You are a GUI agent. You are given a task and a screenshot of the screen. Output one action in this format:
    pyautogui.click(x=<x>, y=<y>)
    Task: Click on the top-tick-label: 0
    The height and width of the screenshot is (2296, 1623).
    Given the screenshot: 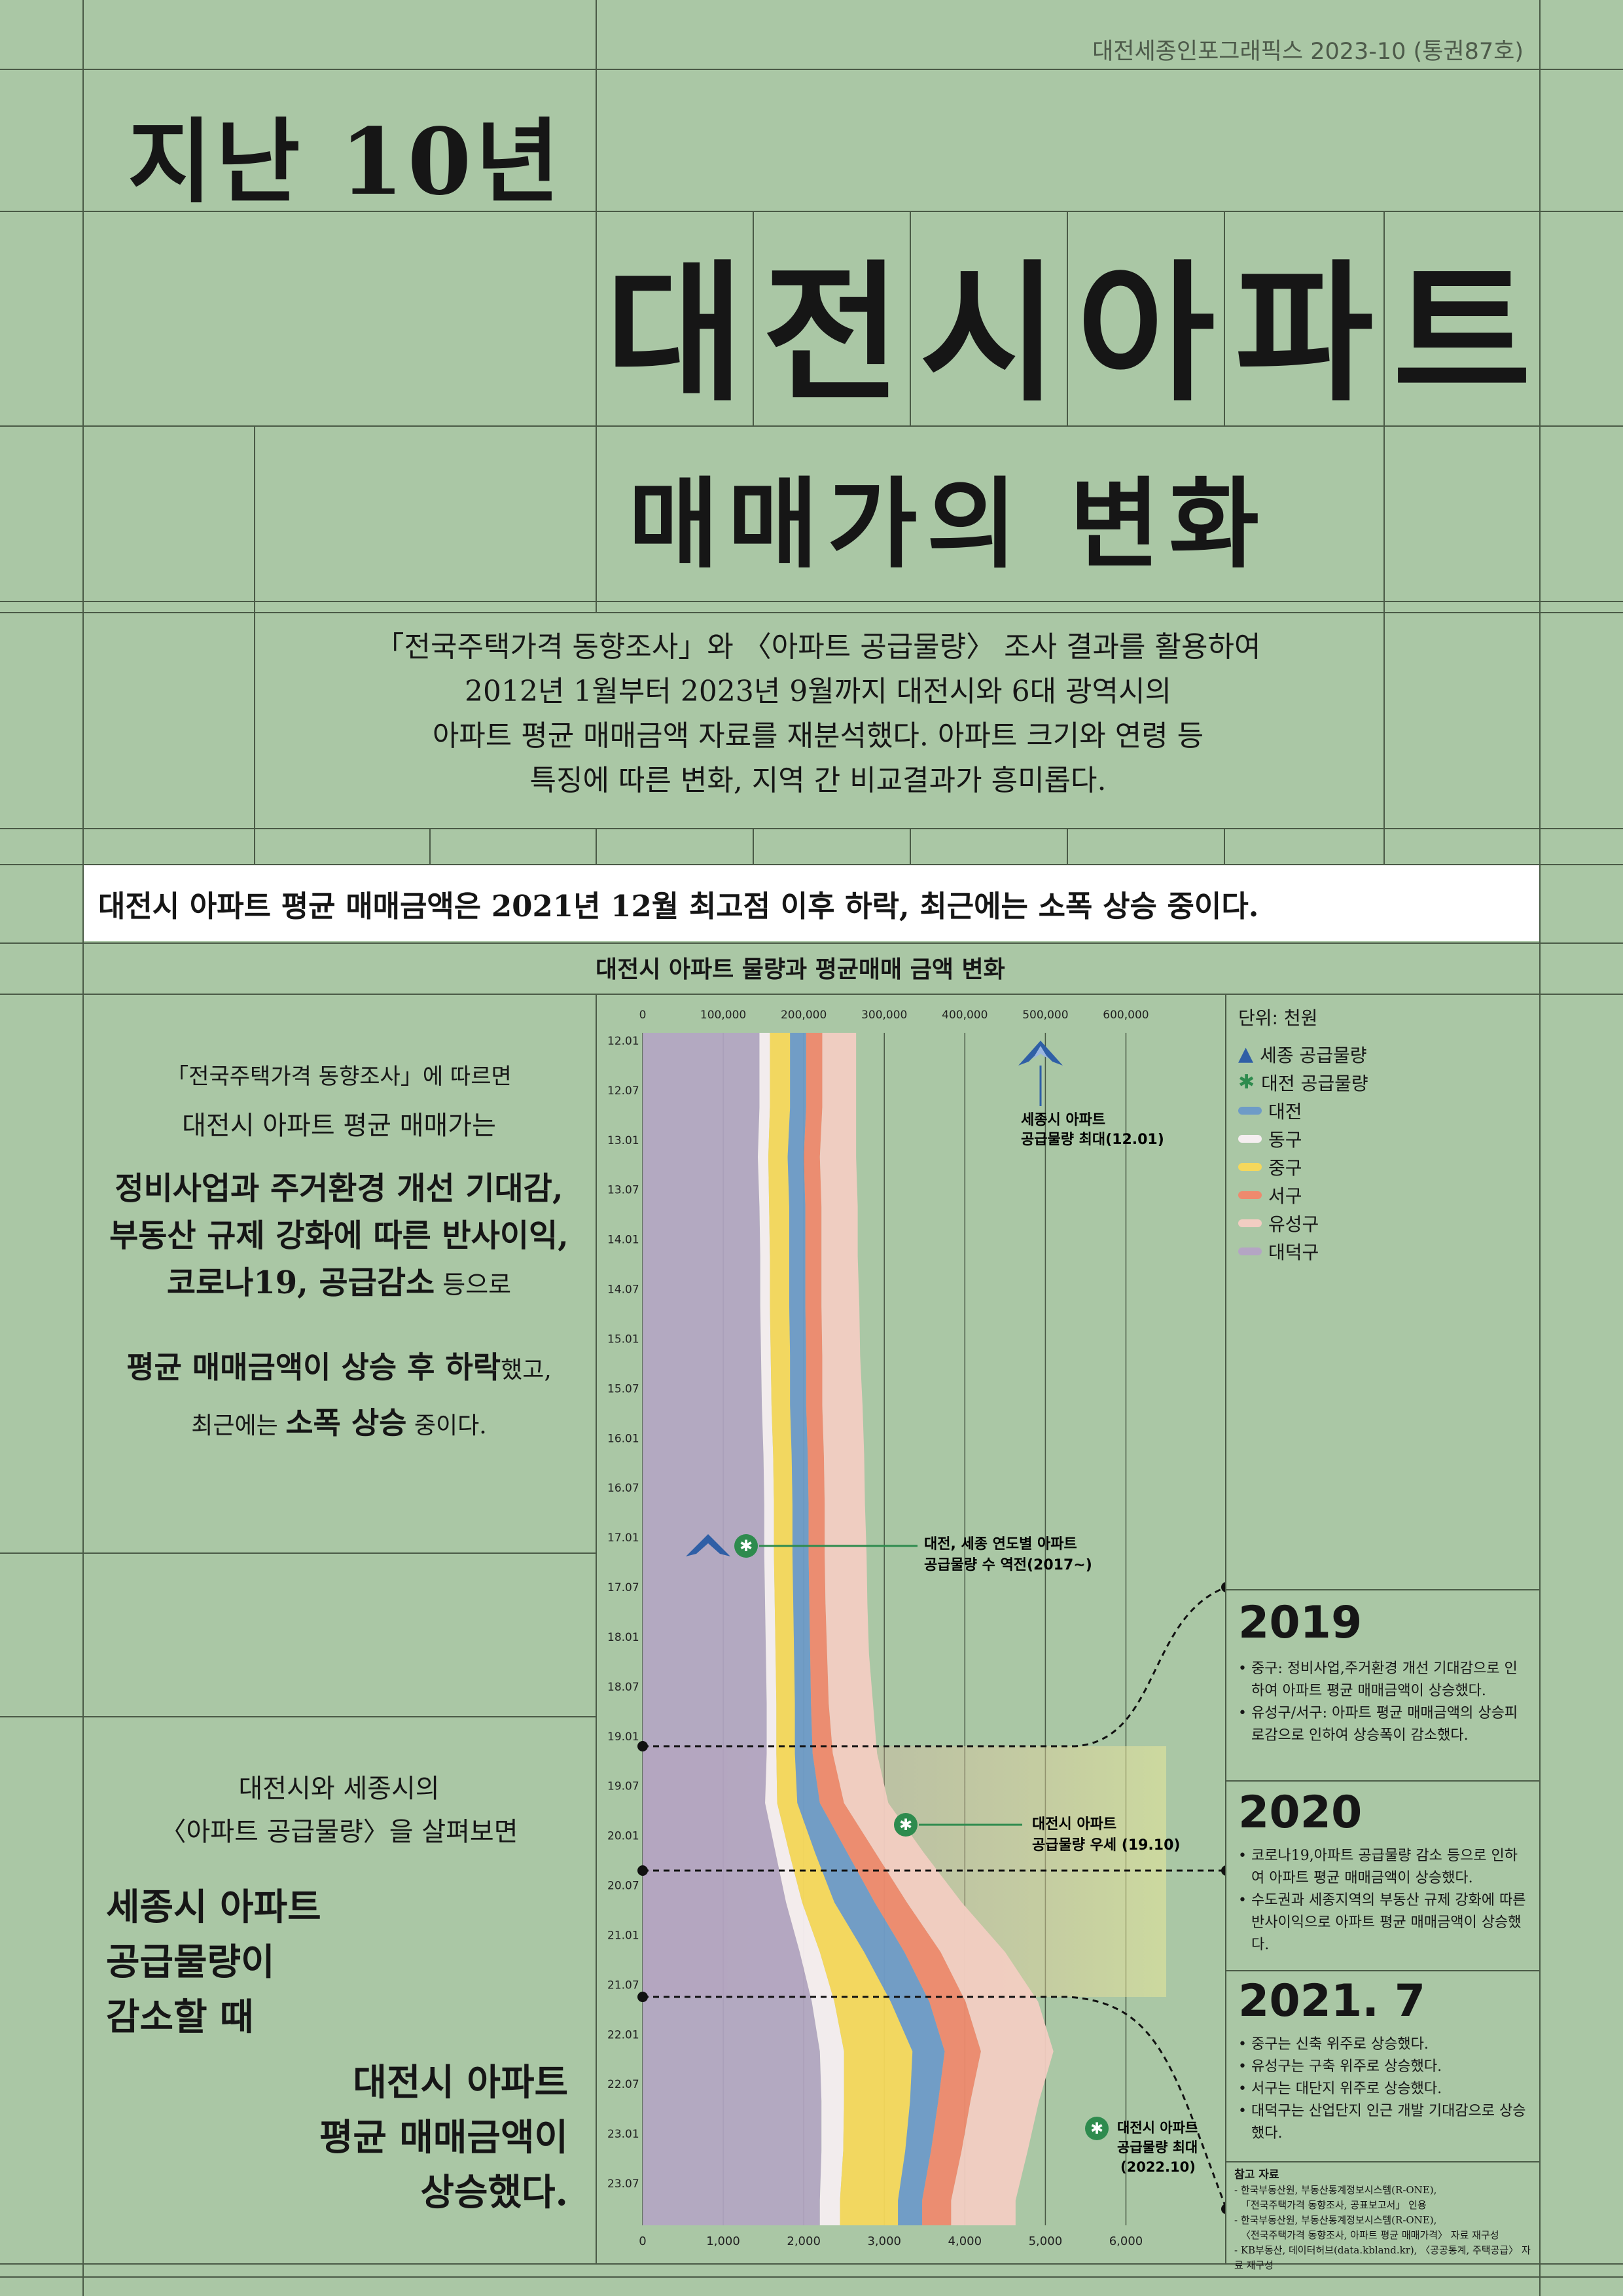 What is the action you would take?
    pyautogui.click(x=643, y=1015)
    